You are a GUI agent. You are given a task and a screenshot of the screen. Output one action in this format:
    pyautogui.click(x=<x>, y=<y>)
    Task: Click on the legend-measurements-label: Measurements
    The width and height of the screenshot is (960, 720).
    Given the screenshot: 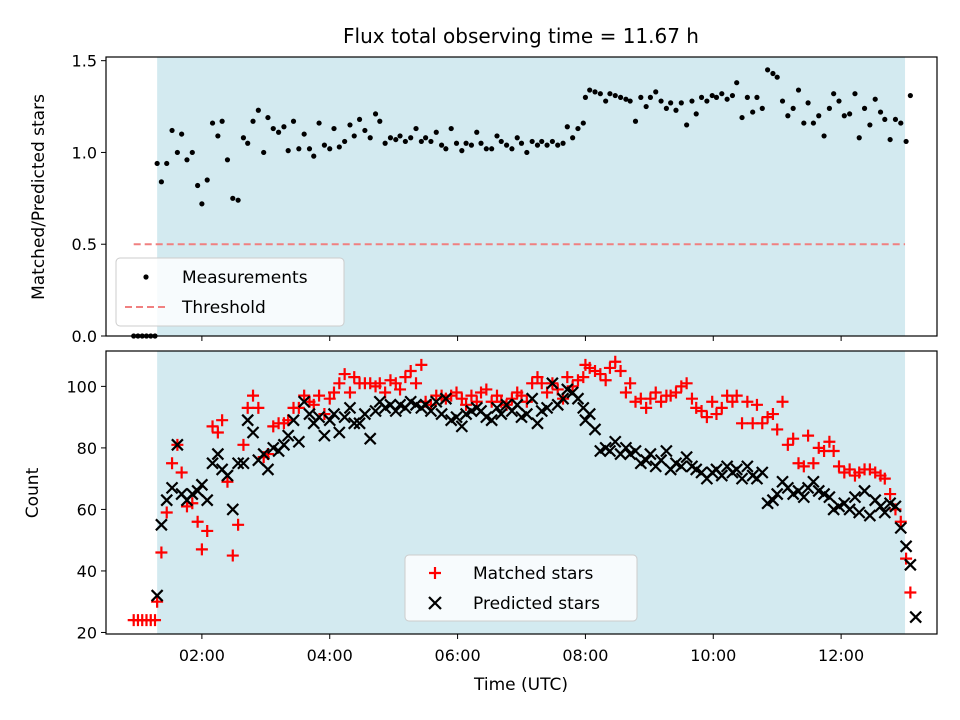 What is the action you would take?
    pyautogui.click(x=245, y=278)
    